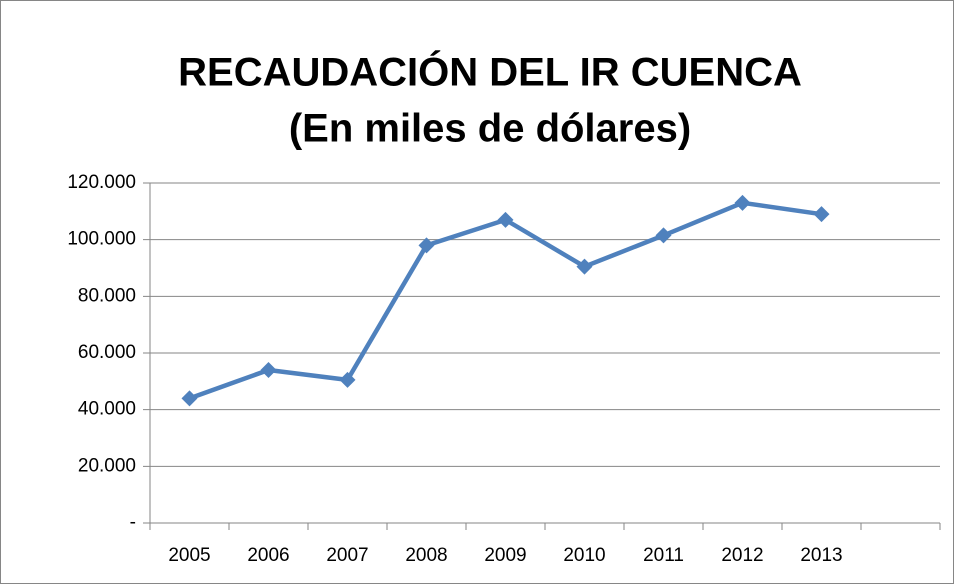  I want to click on y-tick-label: 20.000, so click(107, 465).